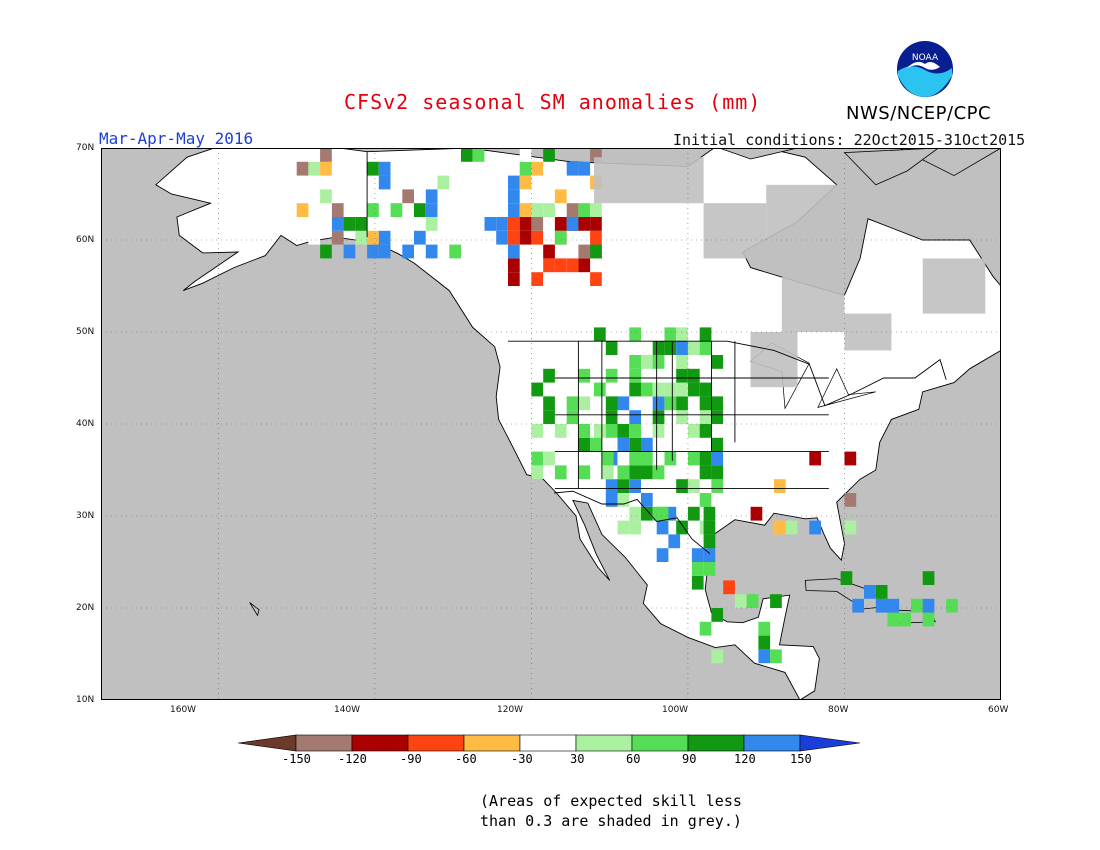 This screenshot has width=1100, height=850. Describe the element at coordinates (632, 522) in the screenshot. I see `us-mexico-border` at that location.